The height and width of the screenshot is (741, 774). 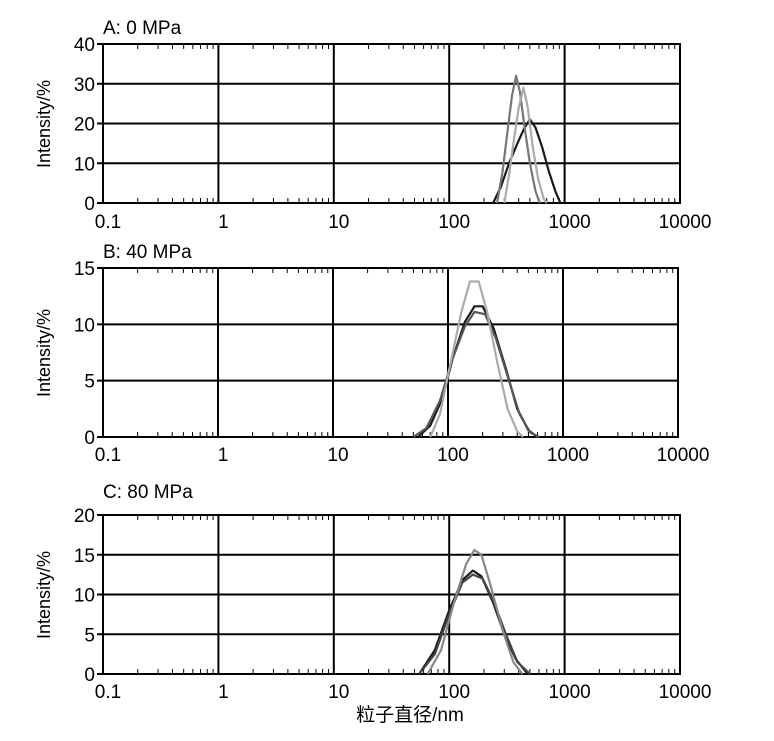 What do you see at coordinates (142, 28) in the screenshot?
I see `chart-title: A: 0 MPa` at bounding box center [142, 28].